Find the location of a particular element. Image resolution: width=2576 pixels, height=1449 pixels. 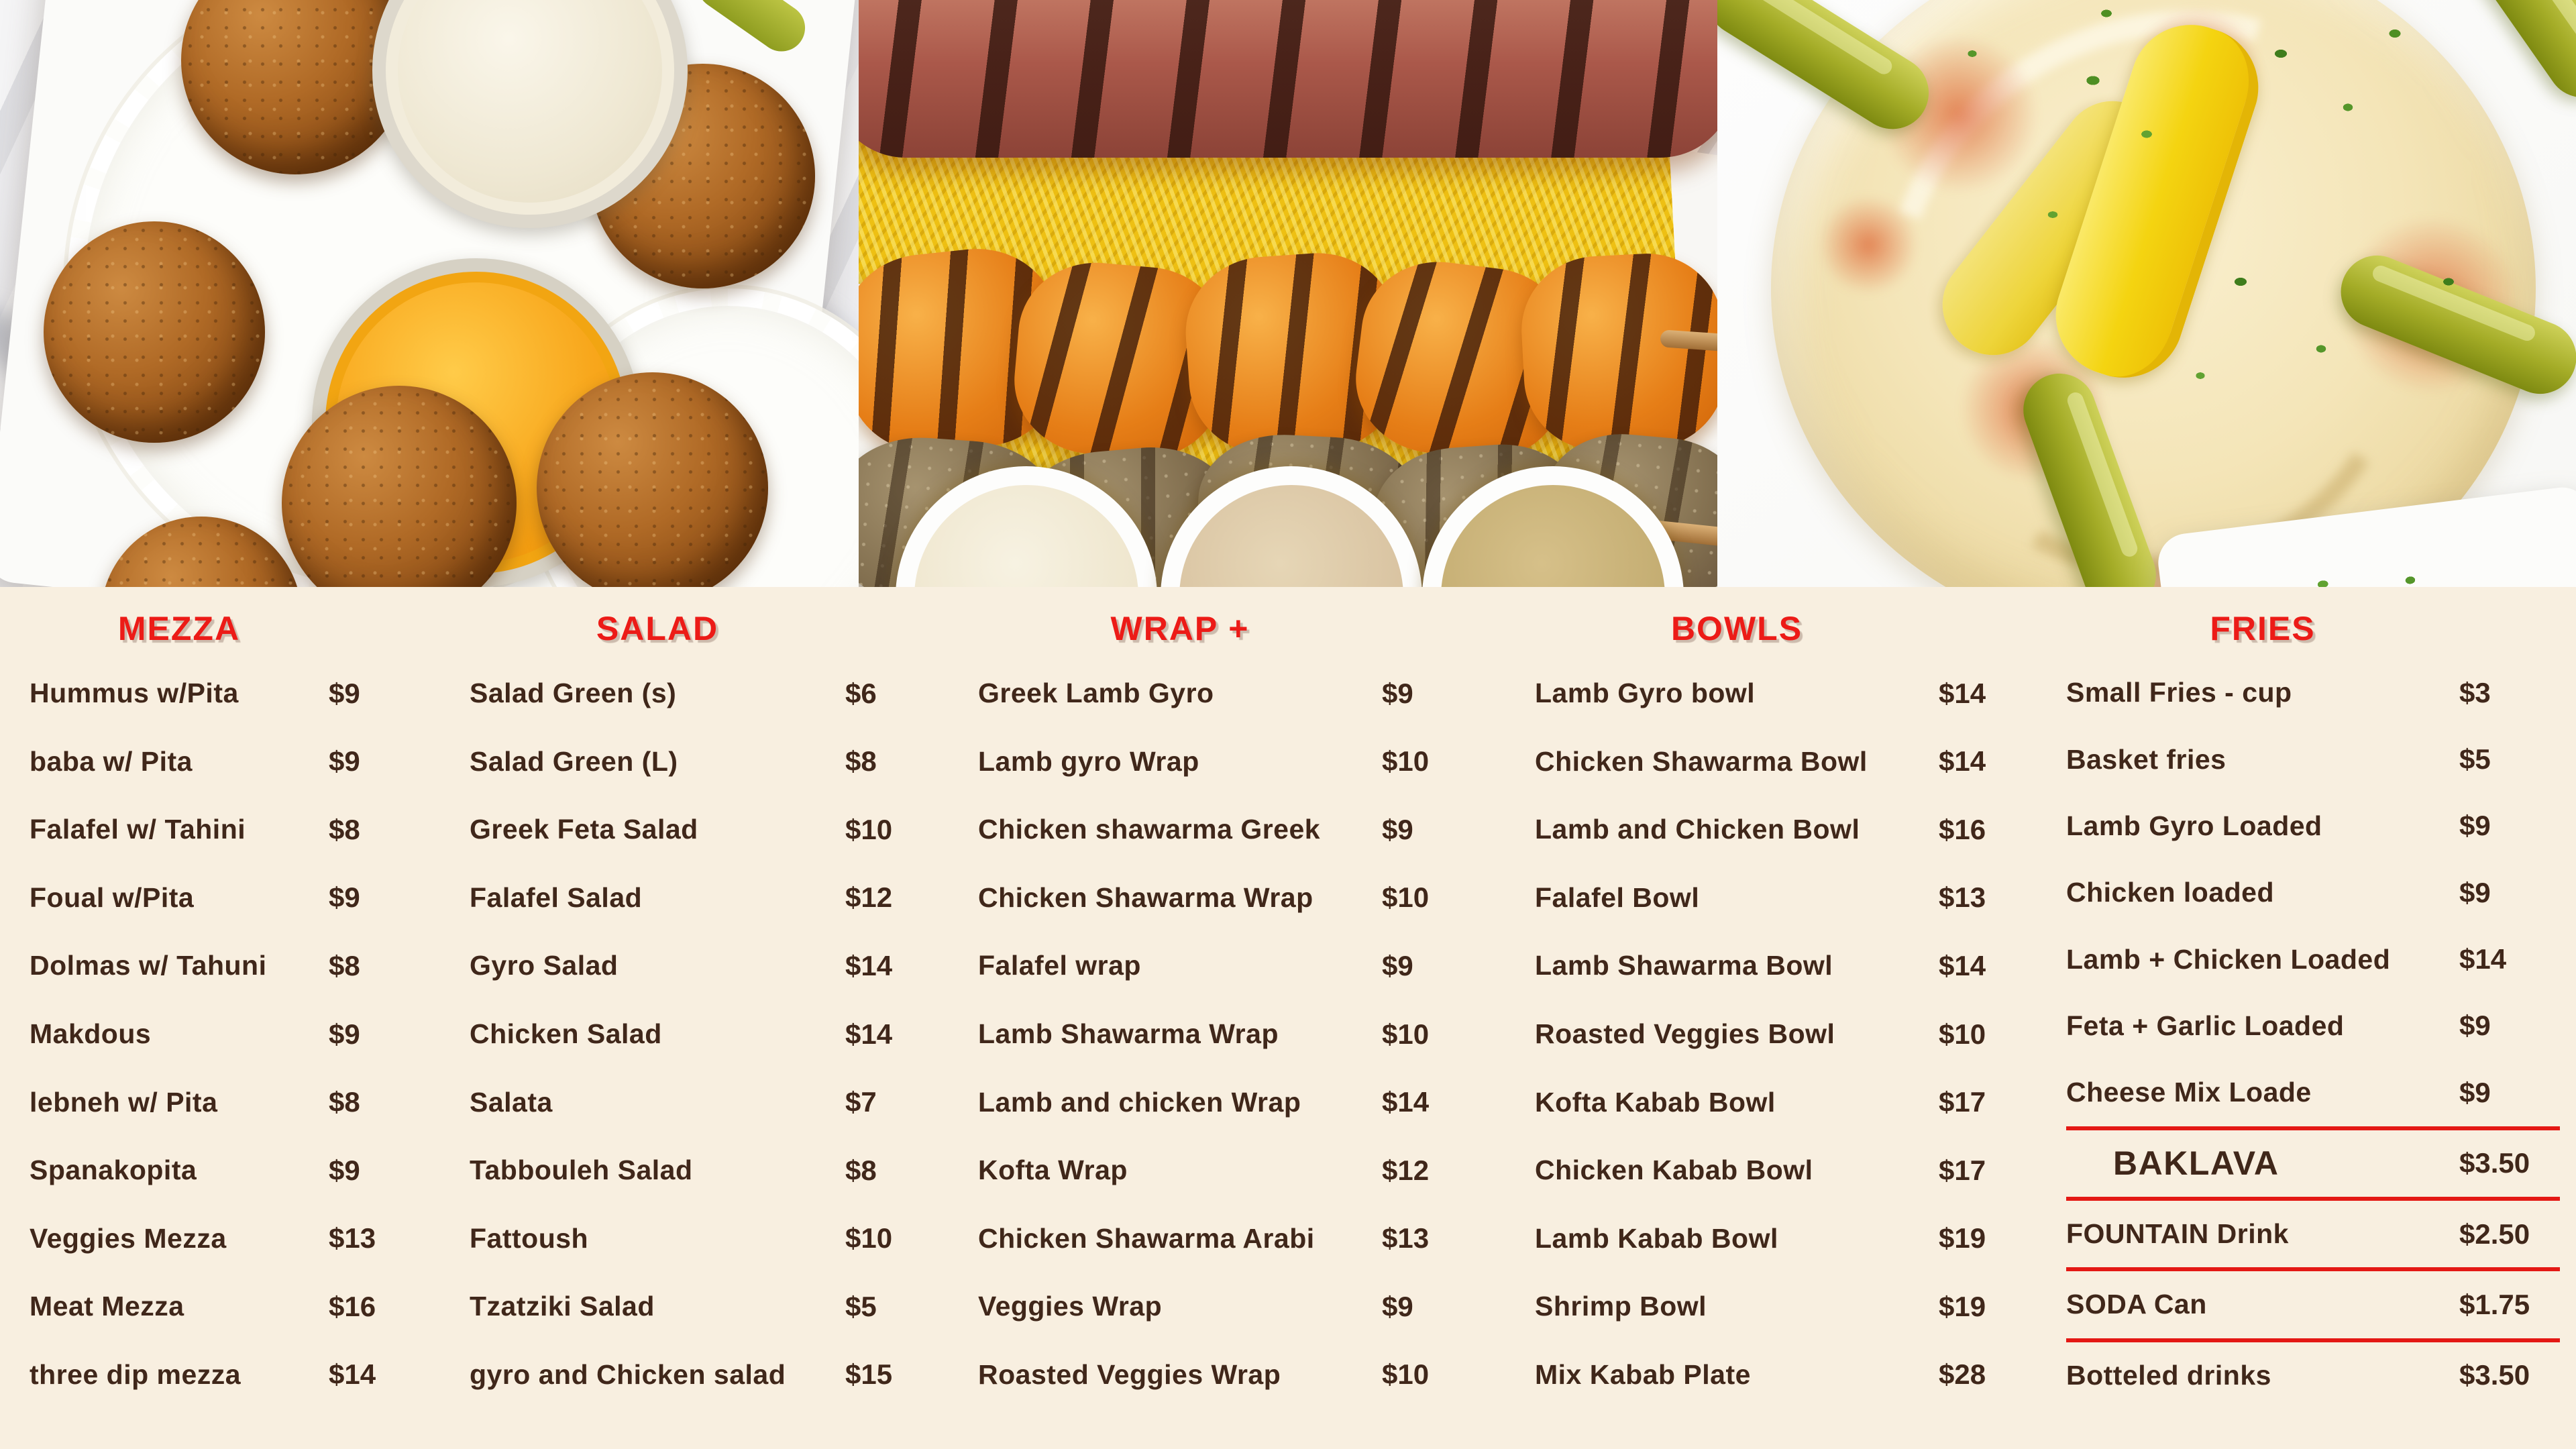

section-title: BOWLS is located at coordinates (1736, 628).